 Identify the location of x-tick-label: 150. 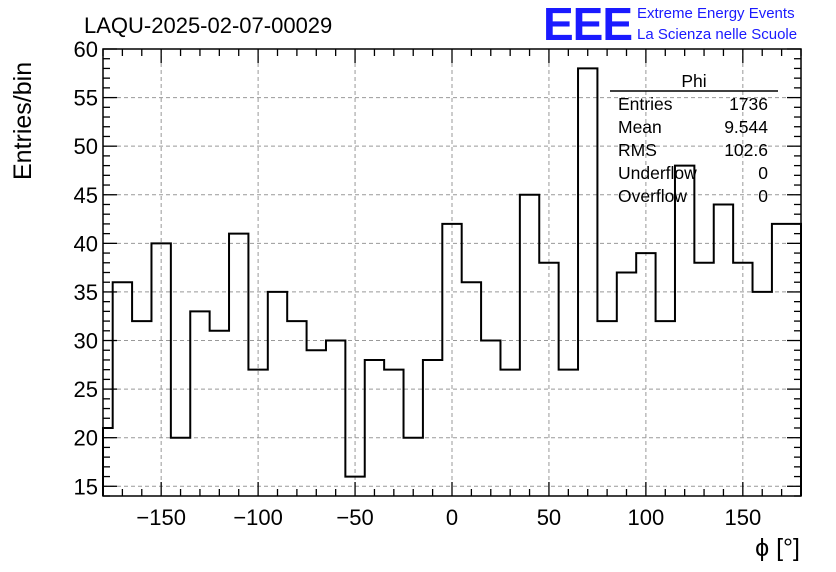
(742, 517).